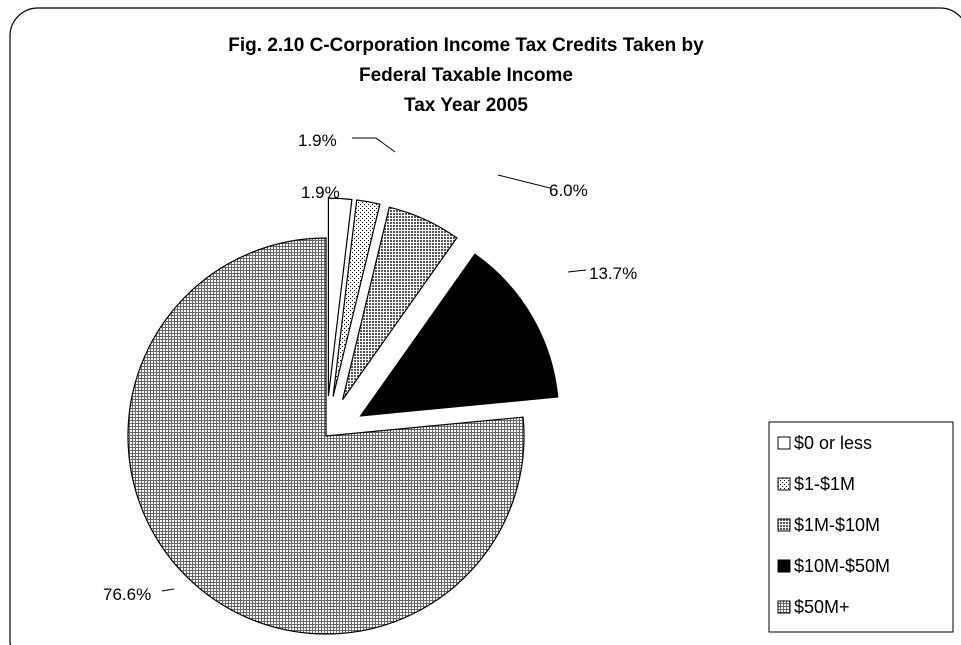 The image size is (961, 645). What do you see at coordinates (568, 190) in the screenshot?
I see `data-label-1m-10m: 6.0%` at bounding box center [568, 190].